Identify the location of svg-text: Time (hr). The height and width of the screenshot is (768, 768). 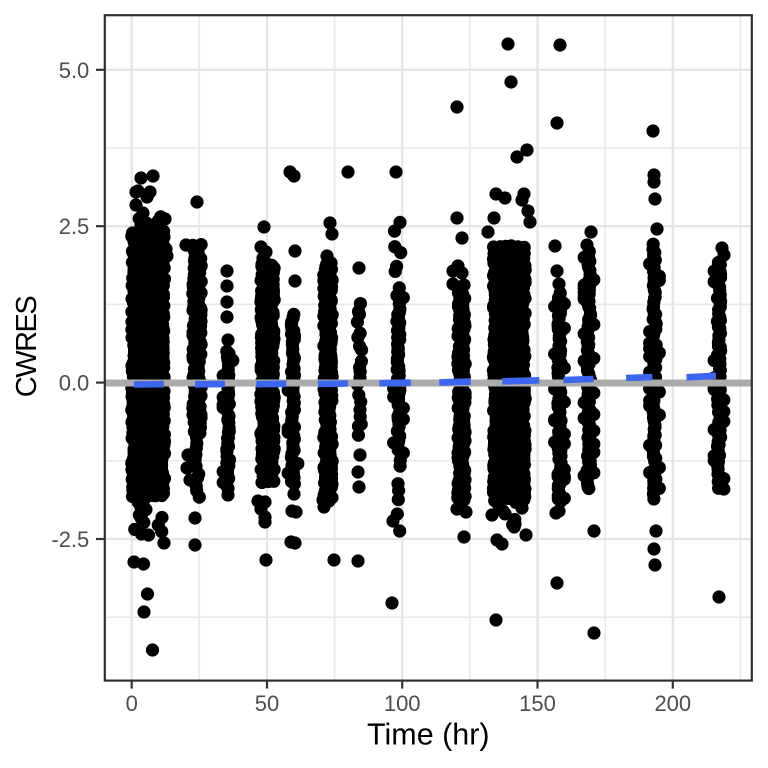
(428, 735).